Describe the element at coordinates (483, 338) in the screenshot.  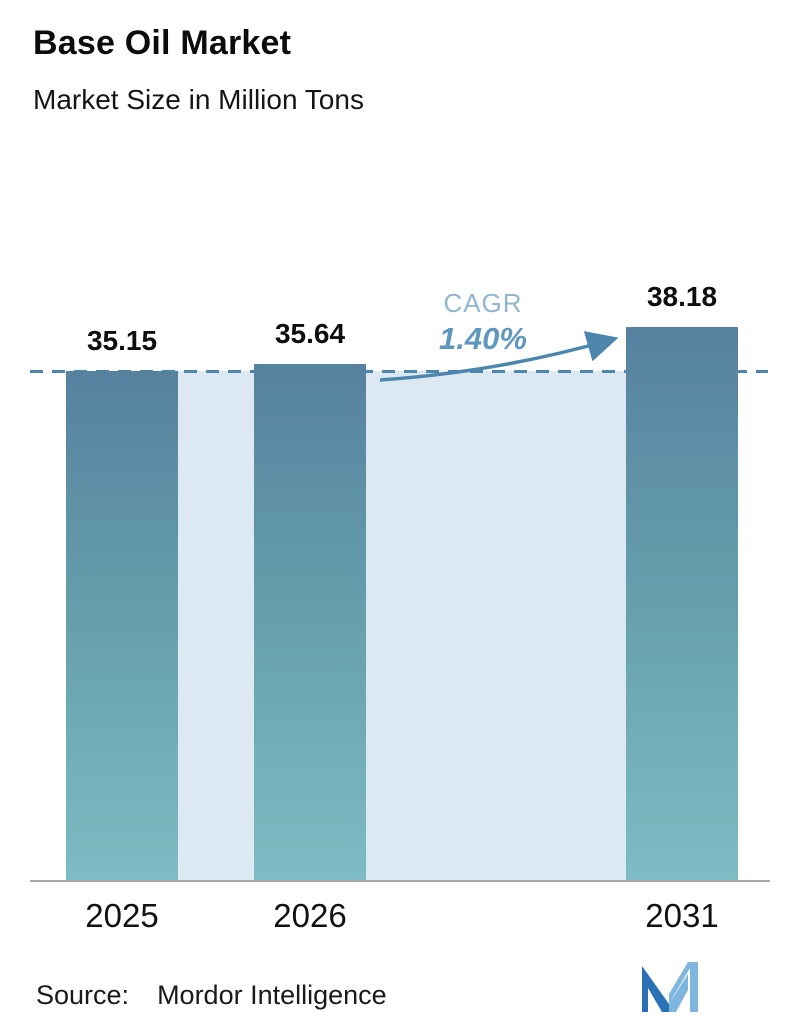
I see `cagr-value: 1.40%` at that location.